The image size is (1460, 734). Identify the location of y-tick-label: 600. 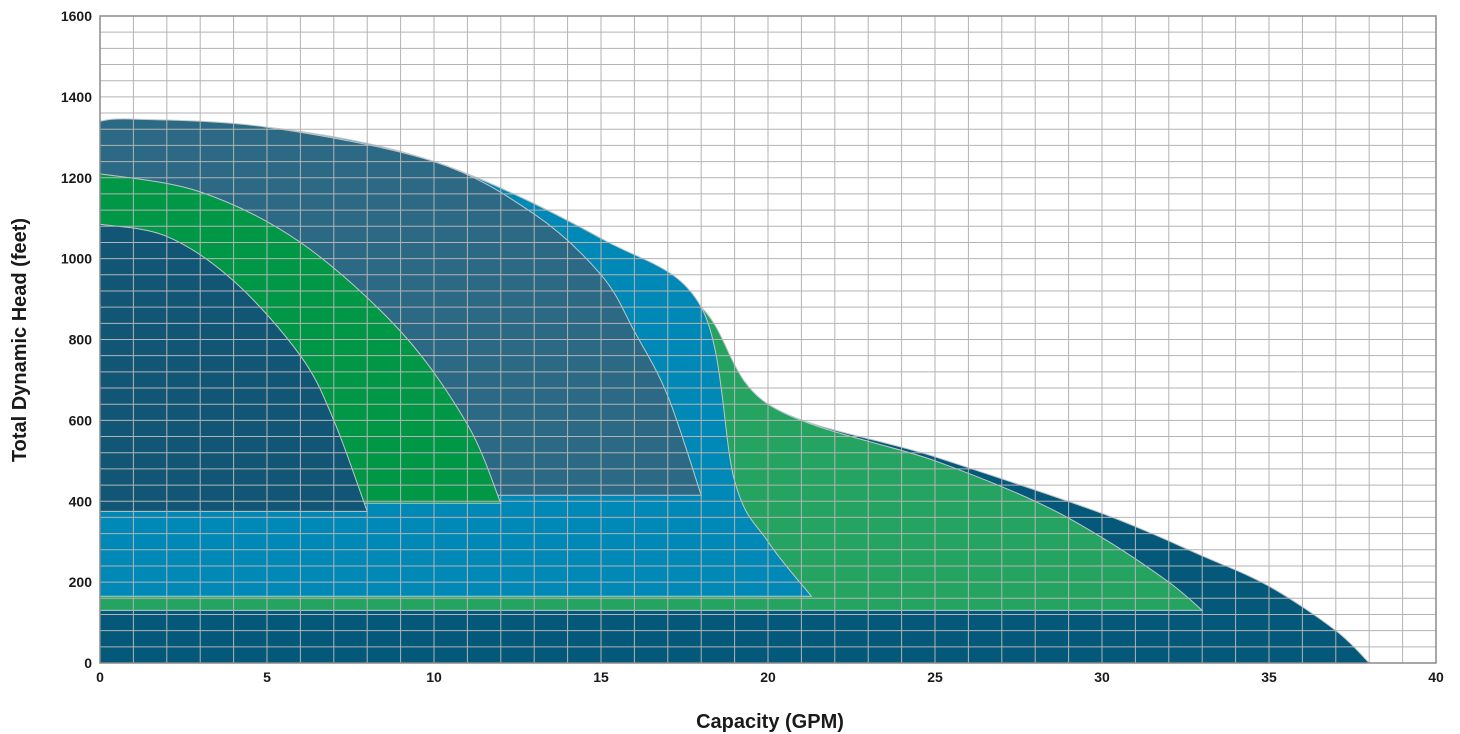
(81, 420).